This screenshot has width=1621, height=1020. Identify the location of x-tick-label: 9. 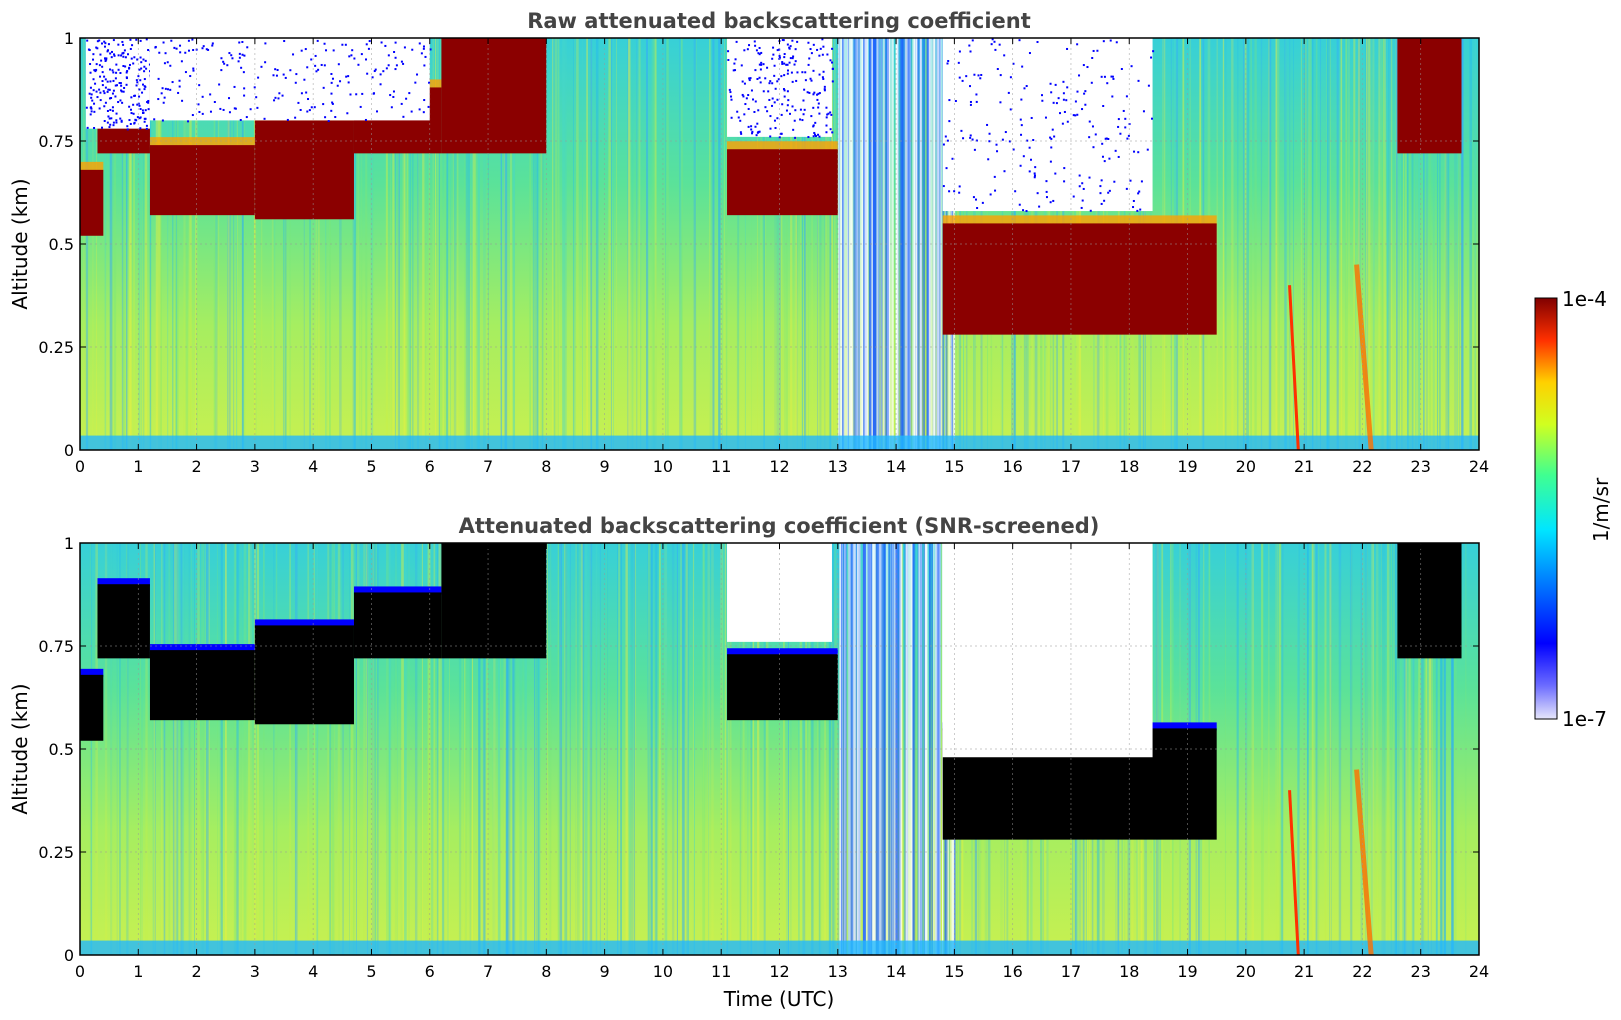
(605, 971).